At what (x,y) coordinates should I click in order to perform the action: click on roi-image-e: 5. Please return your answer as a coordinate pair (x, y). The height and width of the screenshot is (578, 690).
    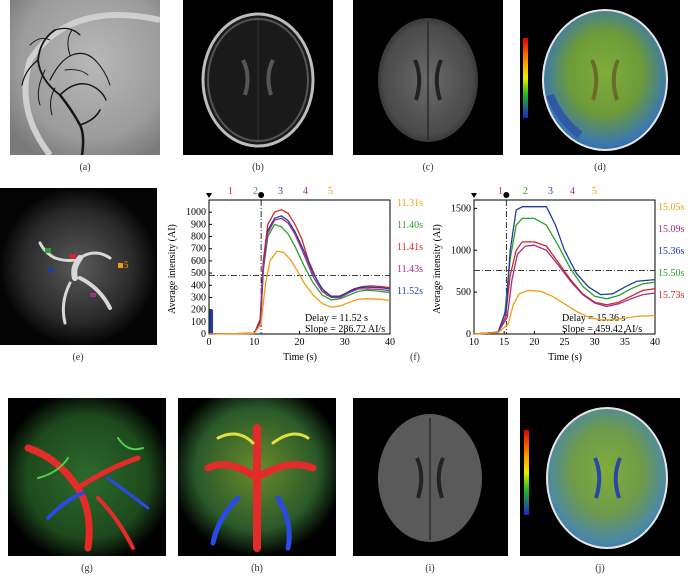
    Looking at the image, I should click on (78, 266).